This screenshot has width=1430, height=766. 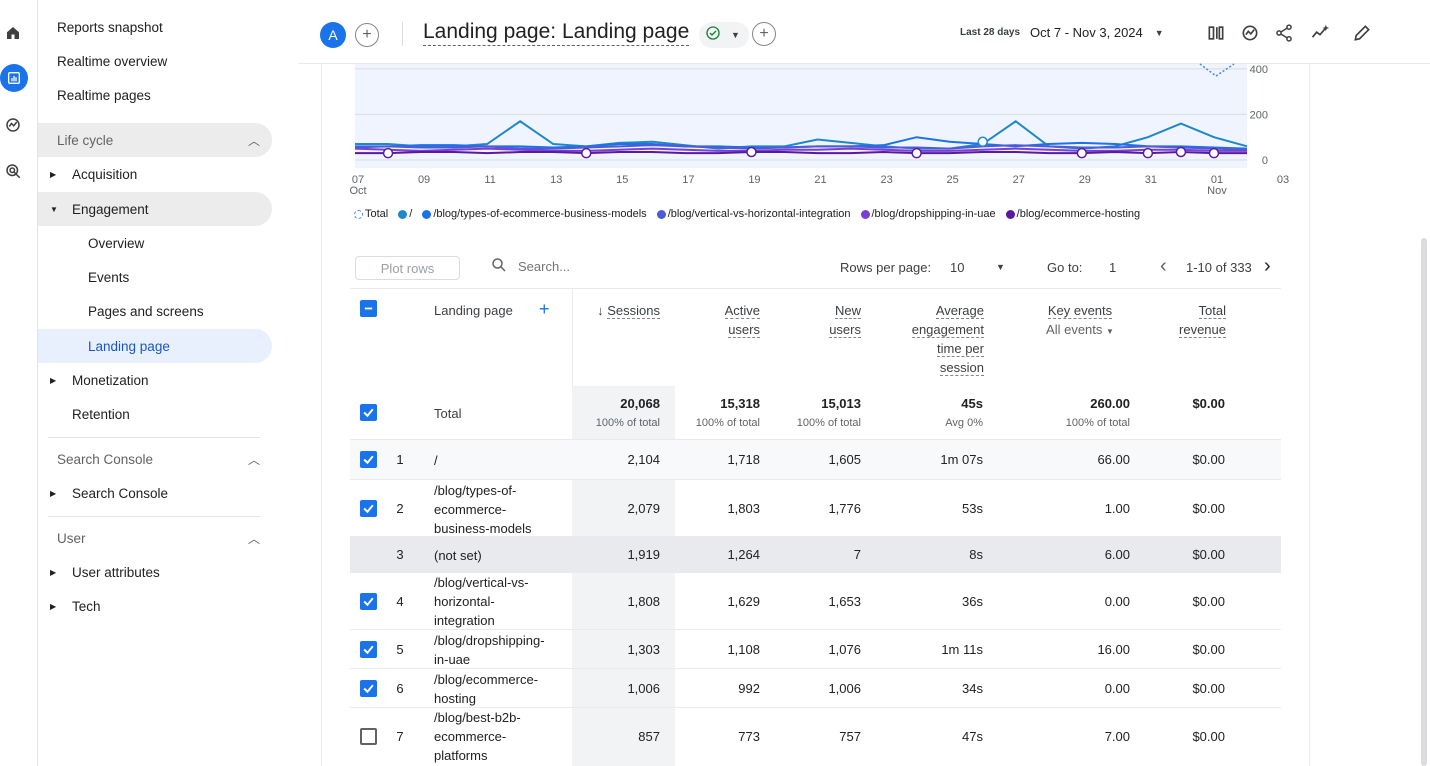 What do you see at coordinates (801, 153) in the screenshot?
I see `series-line` at bounding box center [801, 153].